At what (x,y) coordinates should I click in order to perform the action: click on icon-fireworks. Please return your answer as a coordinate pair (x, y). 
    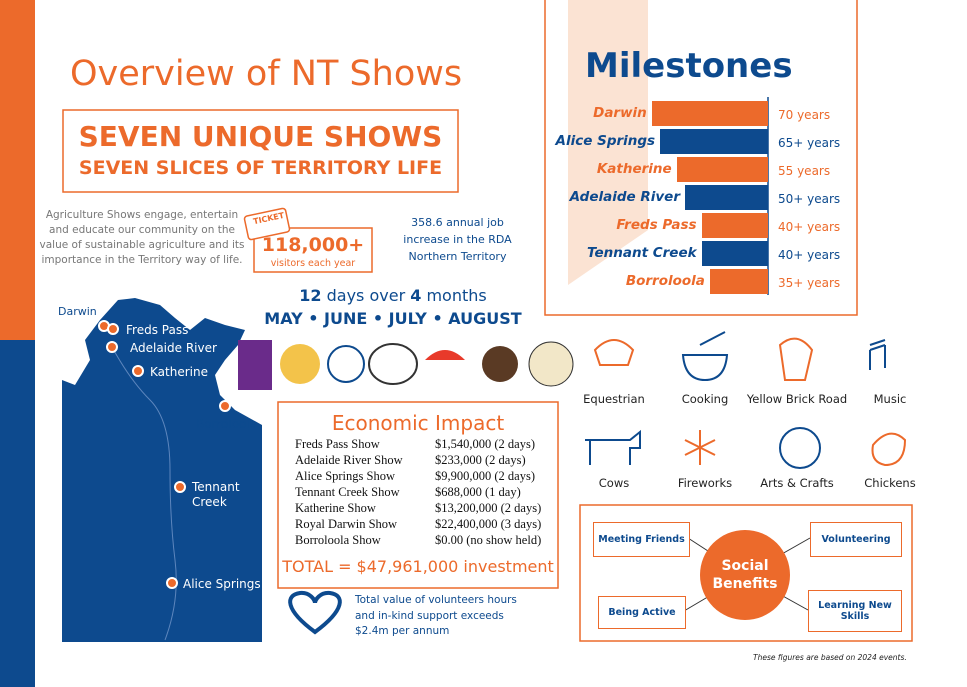
    Looking at the image, I should click on (700, 447).